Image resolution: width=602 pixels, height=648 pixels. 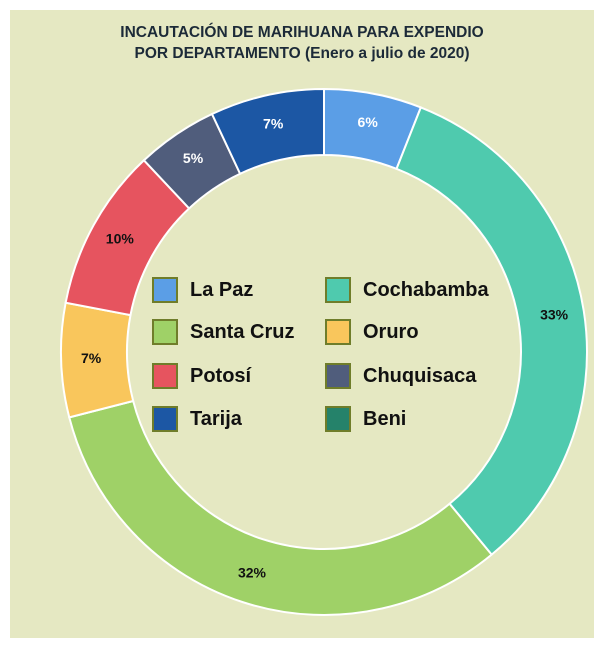 What do you see at coordinates (385, 418) in the screenshot?
I see `legend-label: Beni` at bounding box center [385, 418].